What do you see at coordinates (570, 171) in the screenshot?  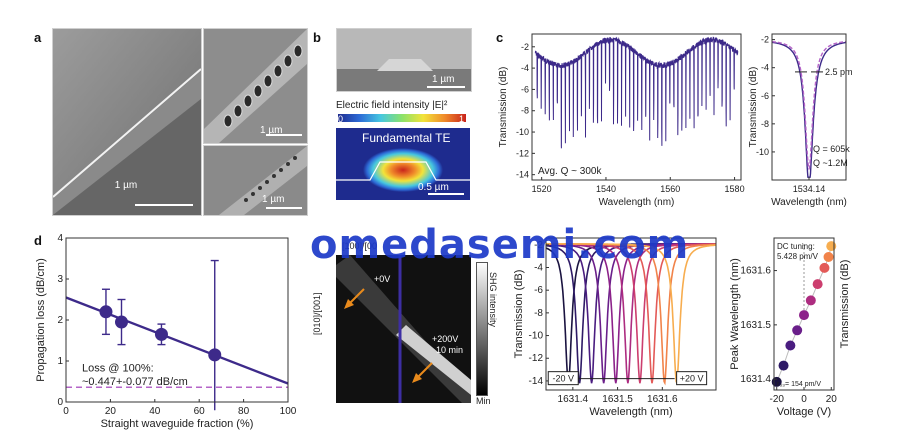 I see `avg-q-annotation: Avg. Q ~ 300k` at bounding box center [570, 171].